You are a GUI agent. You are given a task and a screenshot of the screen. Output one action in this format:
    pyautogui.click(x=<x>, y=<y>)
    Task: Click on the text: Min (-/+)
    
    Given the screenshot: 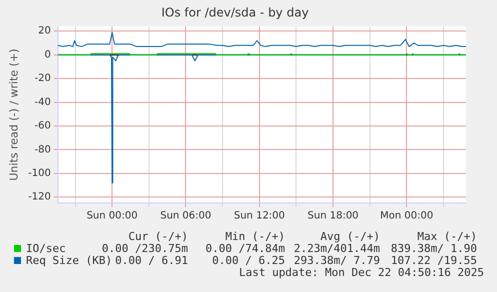 What is the action you would take?
    pyautogui.click(x=255, y=236)
    